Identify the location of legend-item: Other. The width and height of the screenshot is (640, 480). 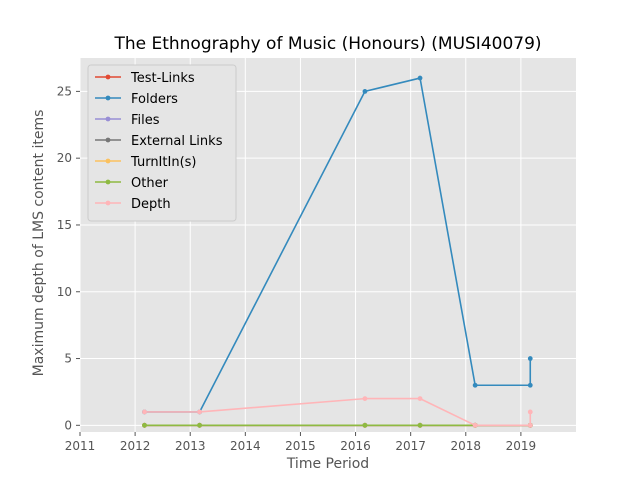
(132, 183).